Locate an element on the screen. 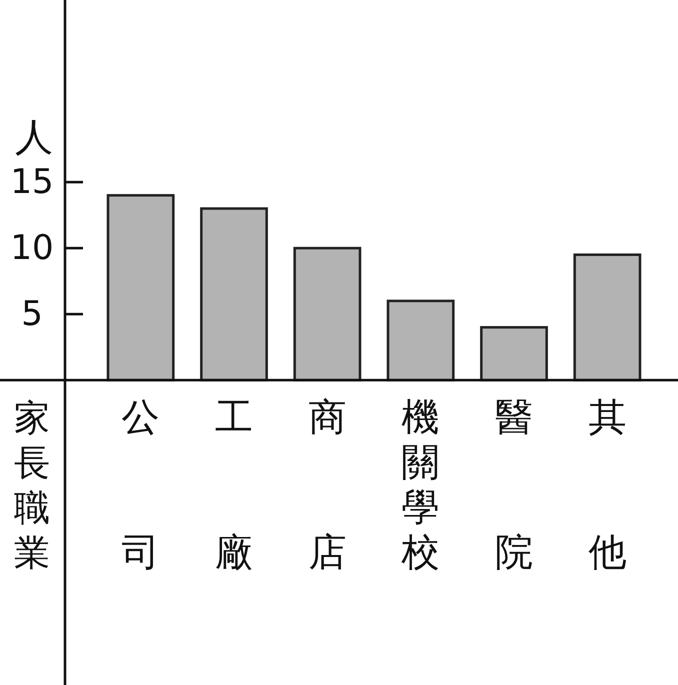  y-axis-title: 人 is located at coordinates (34, 137).